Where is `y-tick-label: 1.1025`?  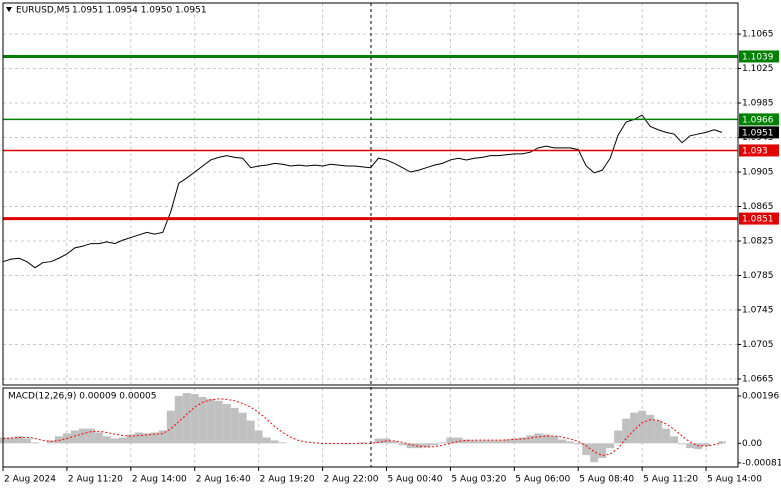
y-tick-label: 1.1025 is located at coordinates (758, 69).